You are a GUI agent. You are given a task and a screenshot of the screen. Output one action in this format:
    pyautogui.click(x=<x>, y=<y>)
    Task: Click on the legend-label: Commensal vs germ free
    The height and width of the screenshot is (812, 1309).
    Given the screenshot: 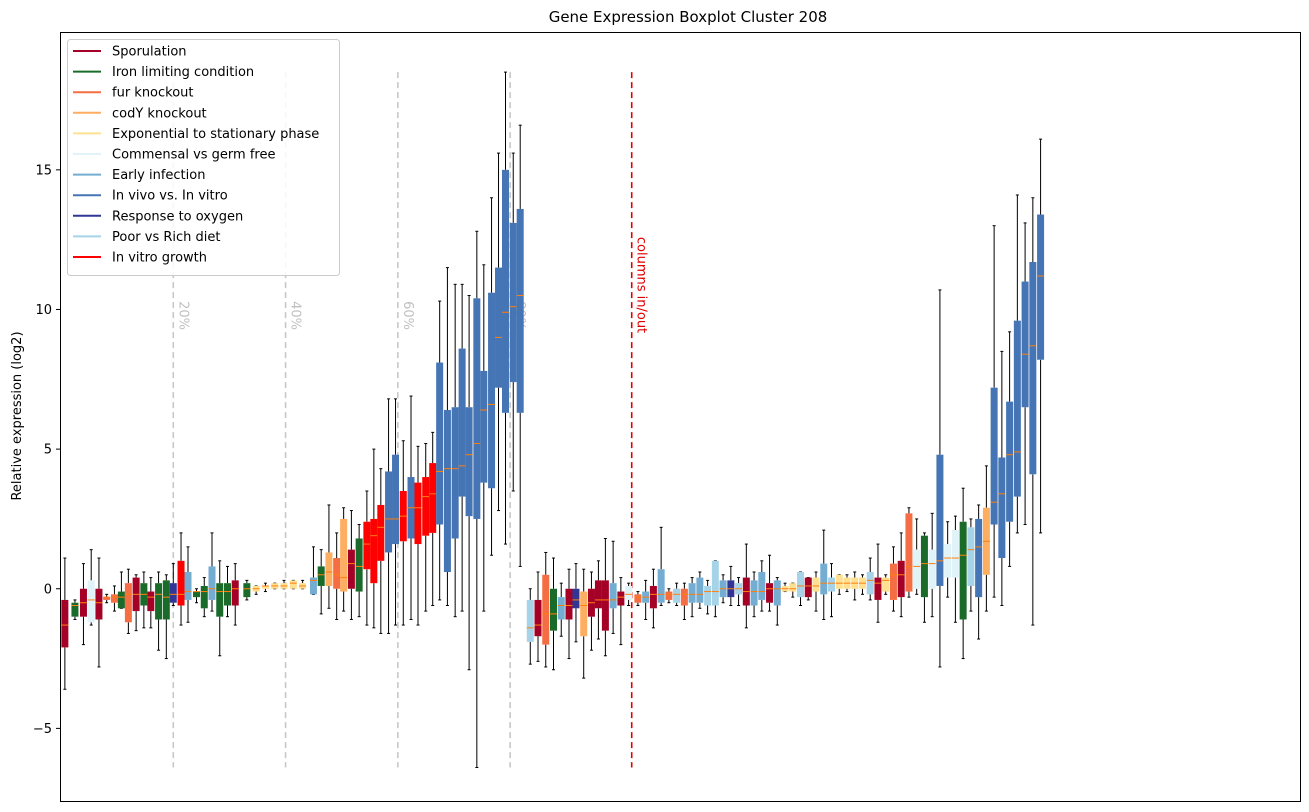 What is the action you would take?
    pyautogui.click(x=193, y=155)
    